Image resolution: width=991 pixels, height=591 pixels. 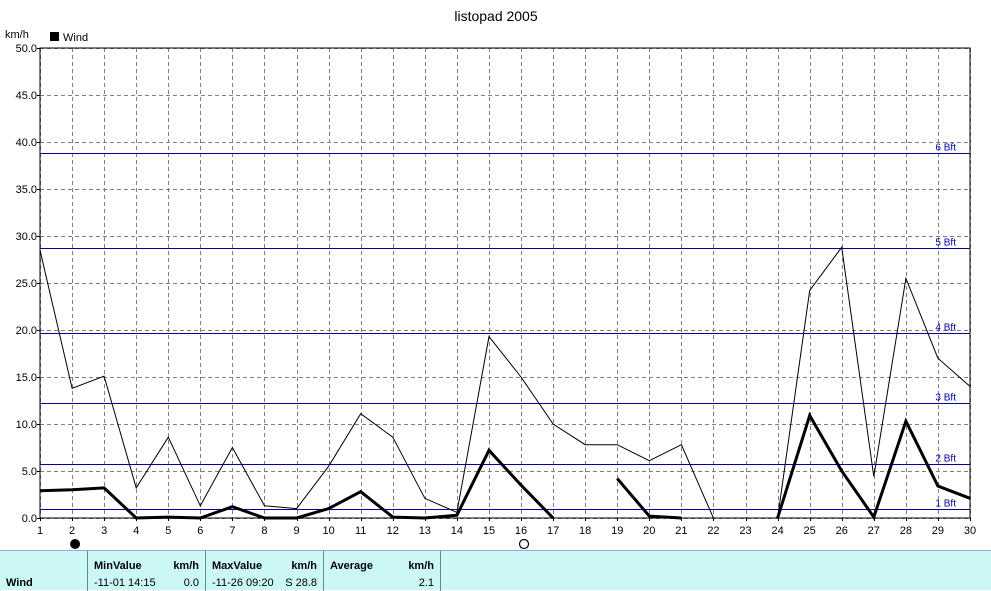 I want to click on max-header: MaxValue, so click(x=237, y=566).